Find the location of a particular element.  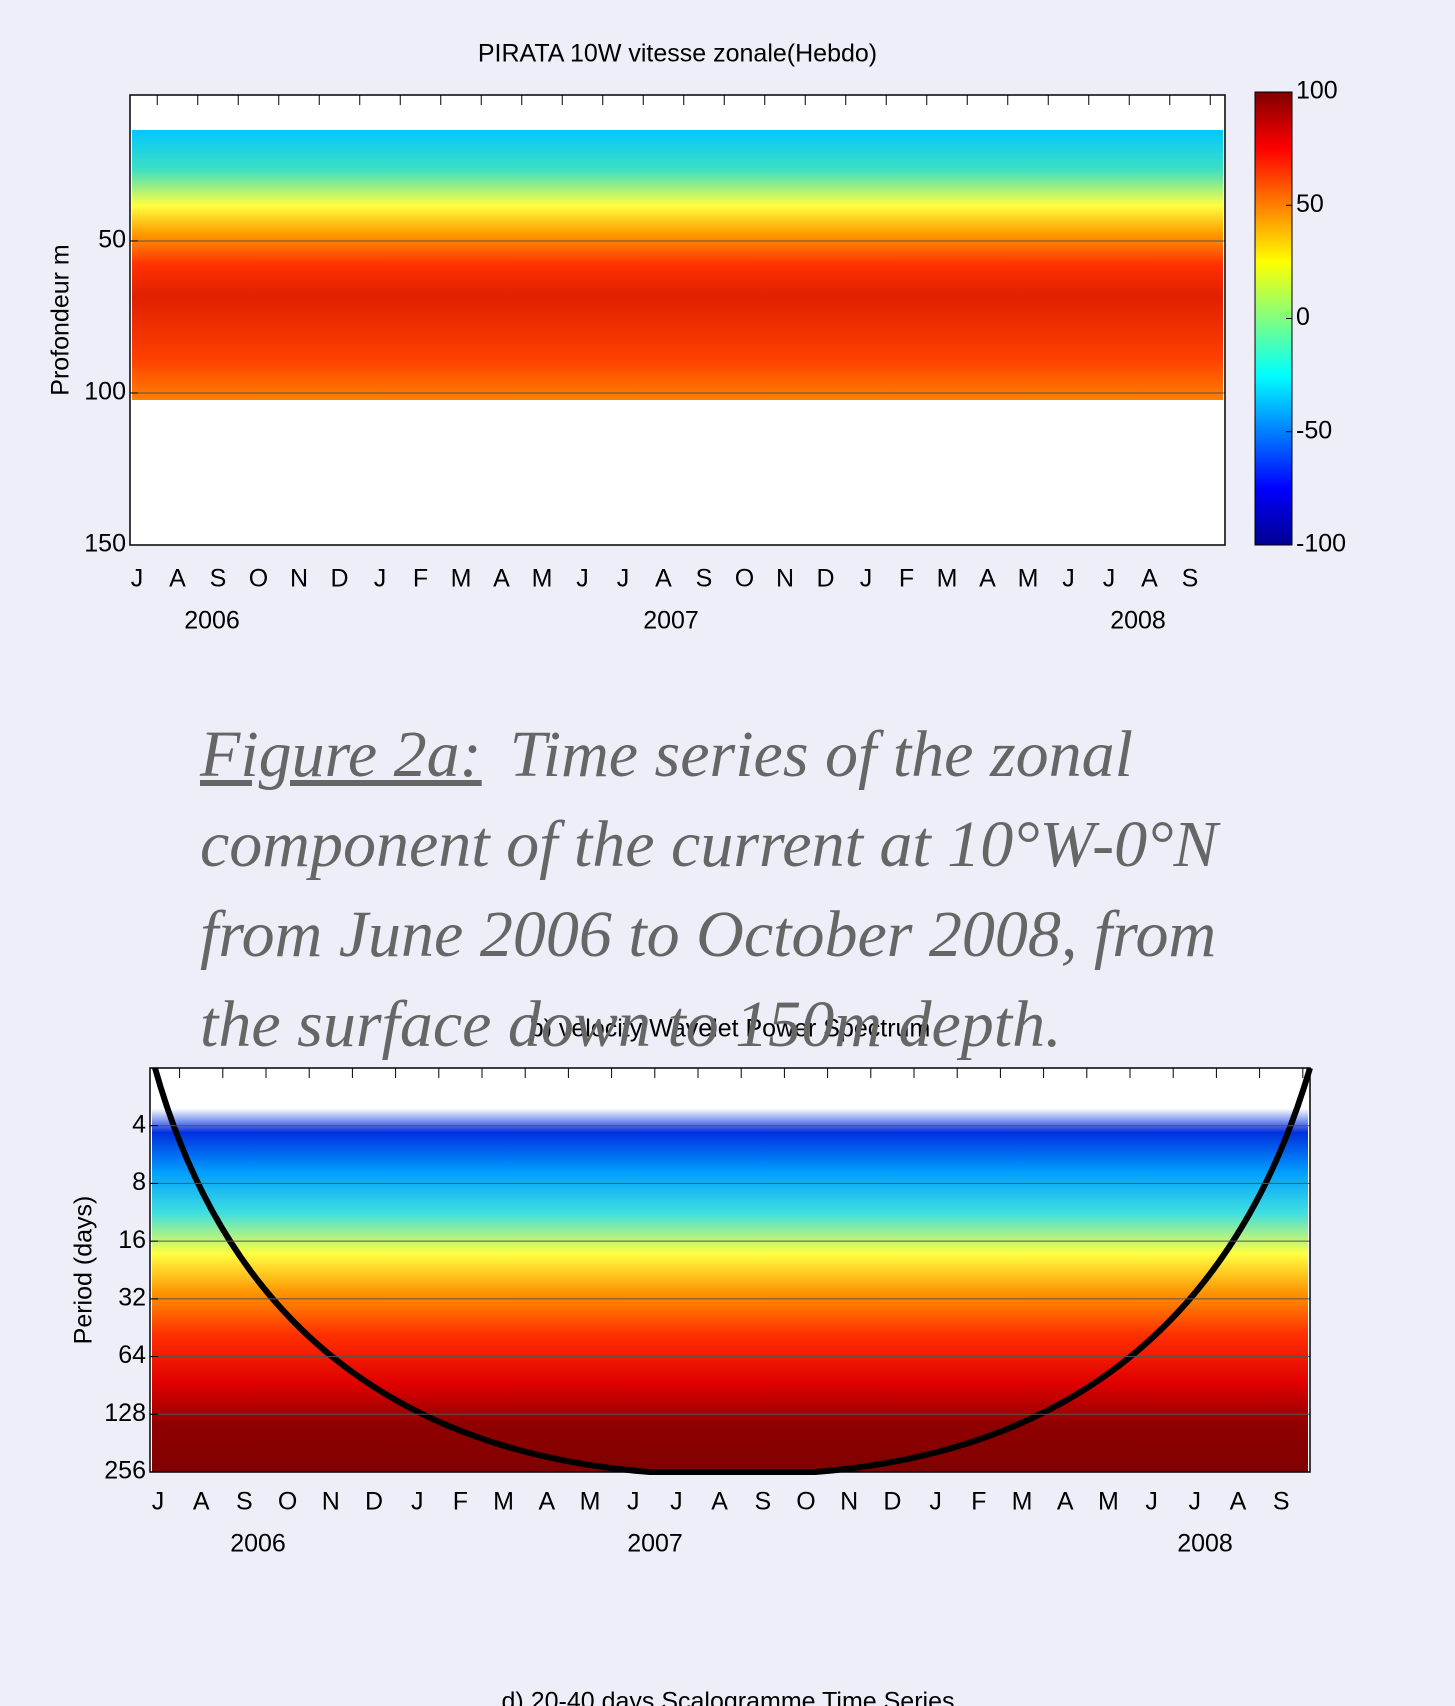

caption-line: from June 2006 to October 2008, from is located at coordinates (708, 934).